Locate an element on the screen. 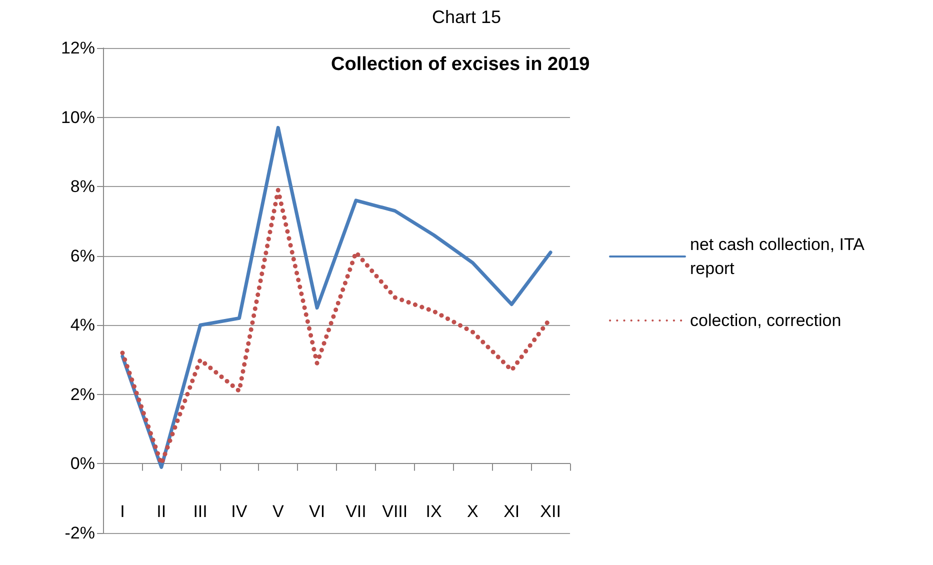  x-tick-label: X is located at coordinates (472, 511).